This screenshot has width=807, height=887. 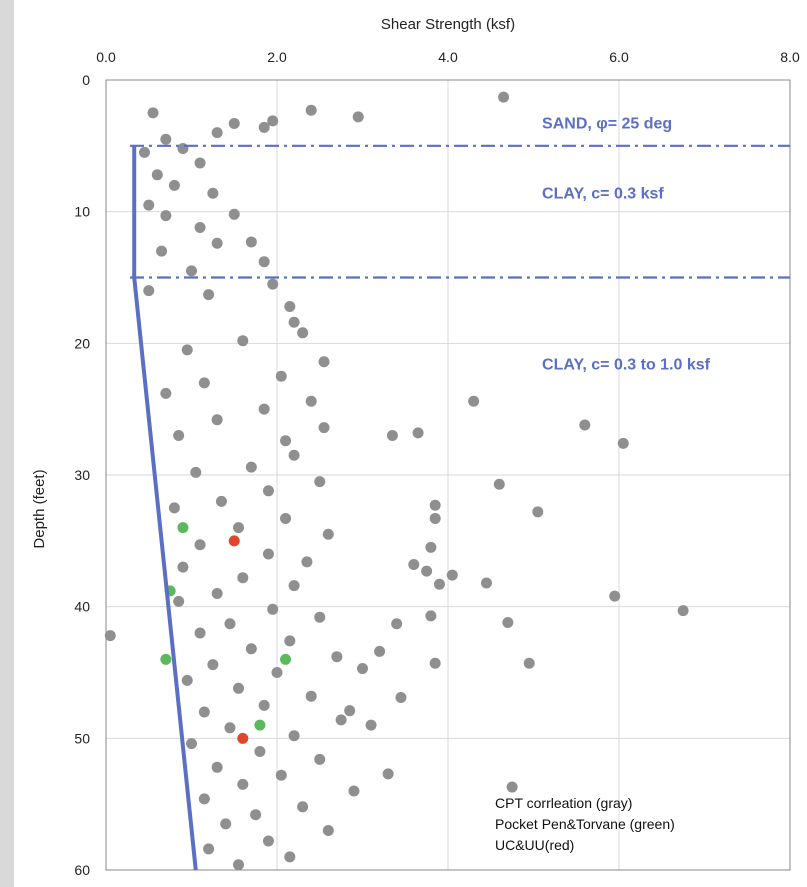 What do you see at coordinates (448, 24) in the screenshot?
I see `x-axis-title: Shear Strength (ksf)` at bounding box center [448, 24].